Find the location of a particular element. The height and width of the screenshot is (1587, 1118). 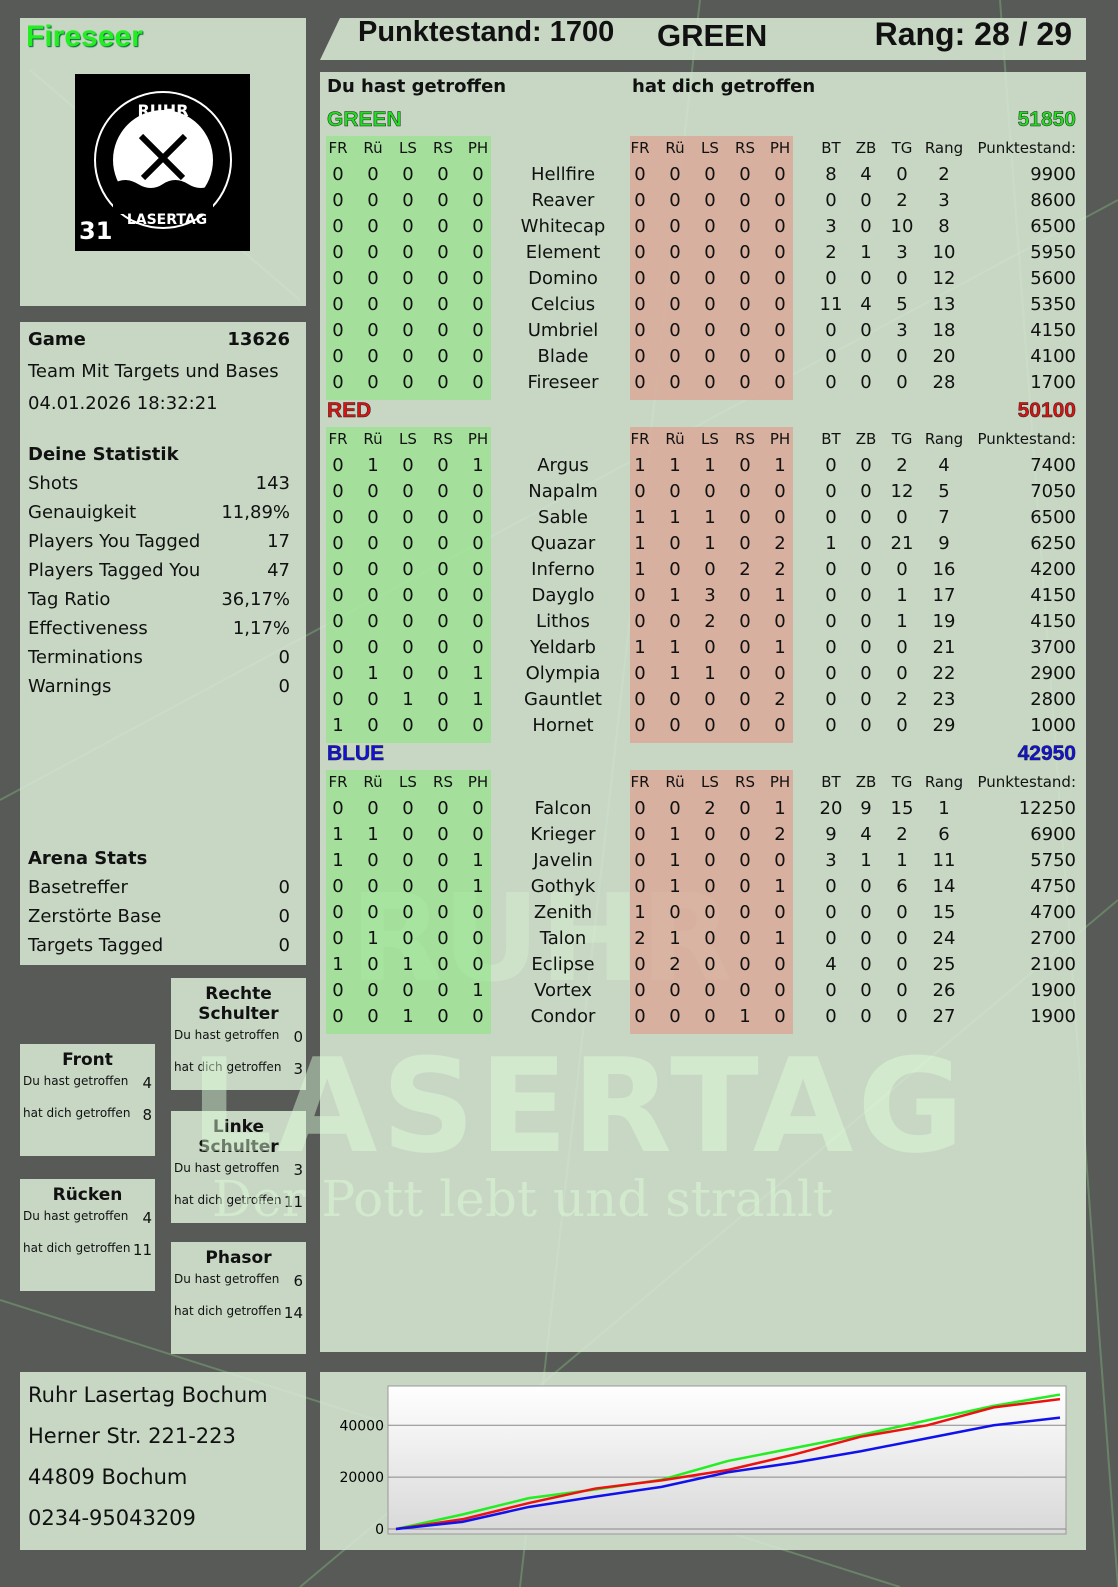

got-count: 1 is located at coordinates (640, 647).